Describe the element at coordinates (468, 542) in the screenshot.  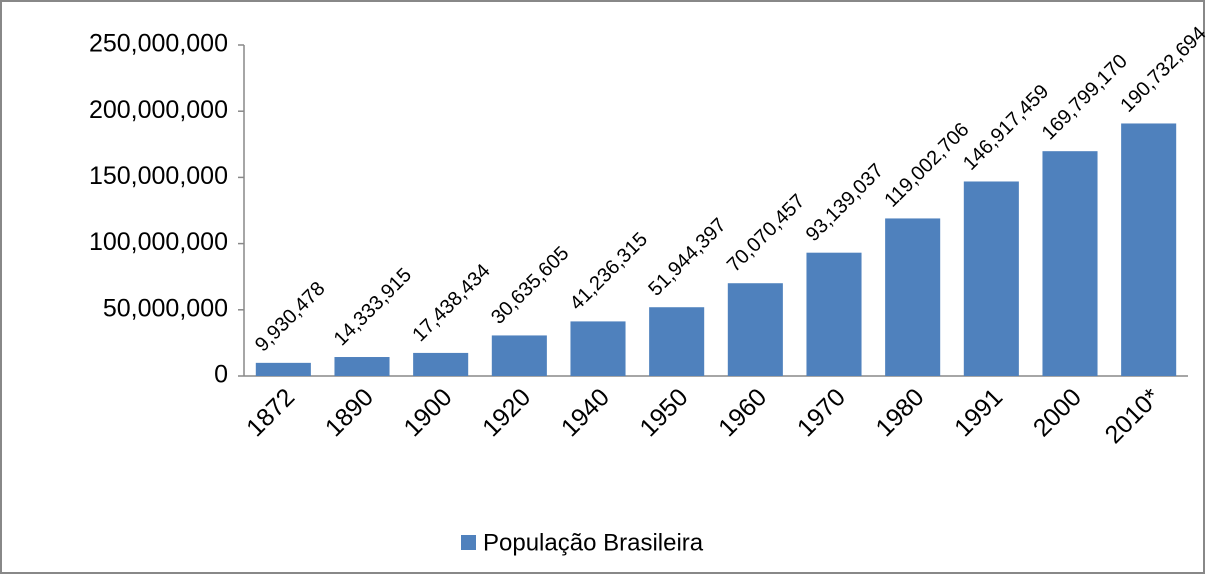
I see `legend-swatch` at that location.